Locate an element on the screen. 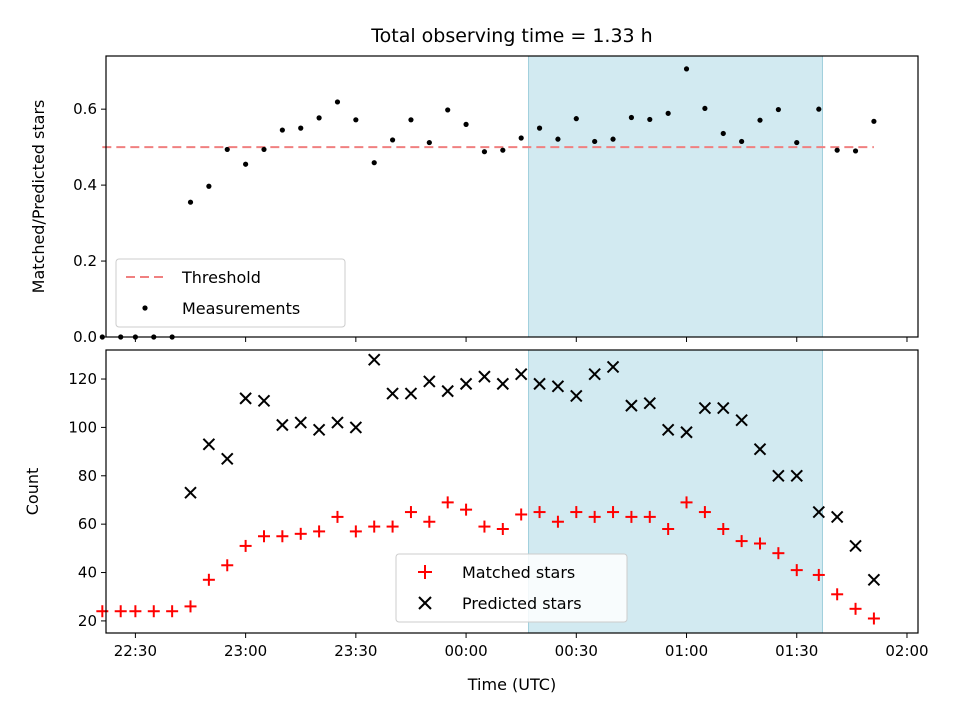  y-tick-label: 100 is located at coordinates (82, 427).